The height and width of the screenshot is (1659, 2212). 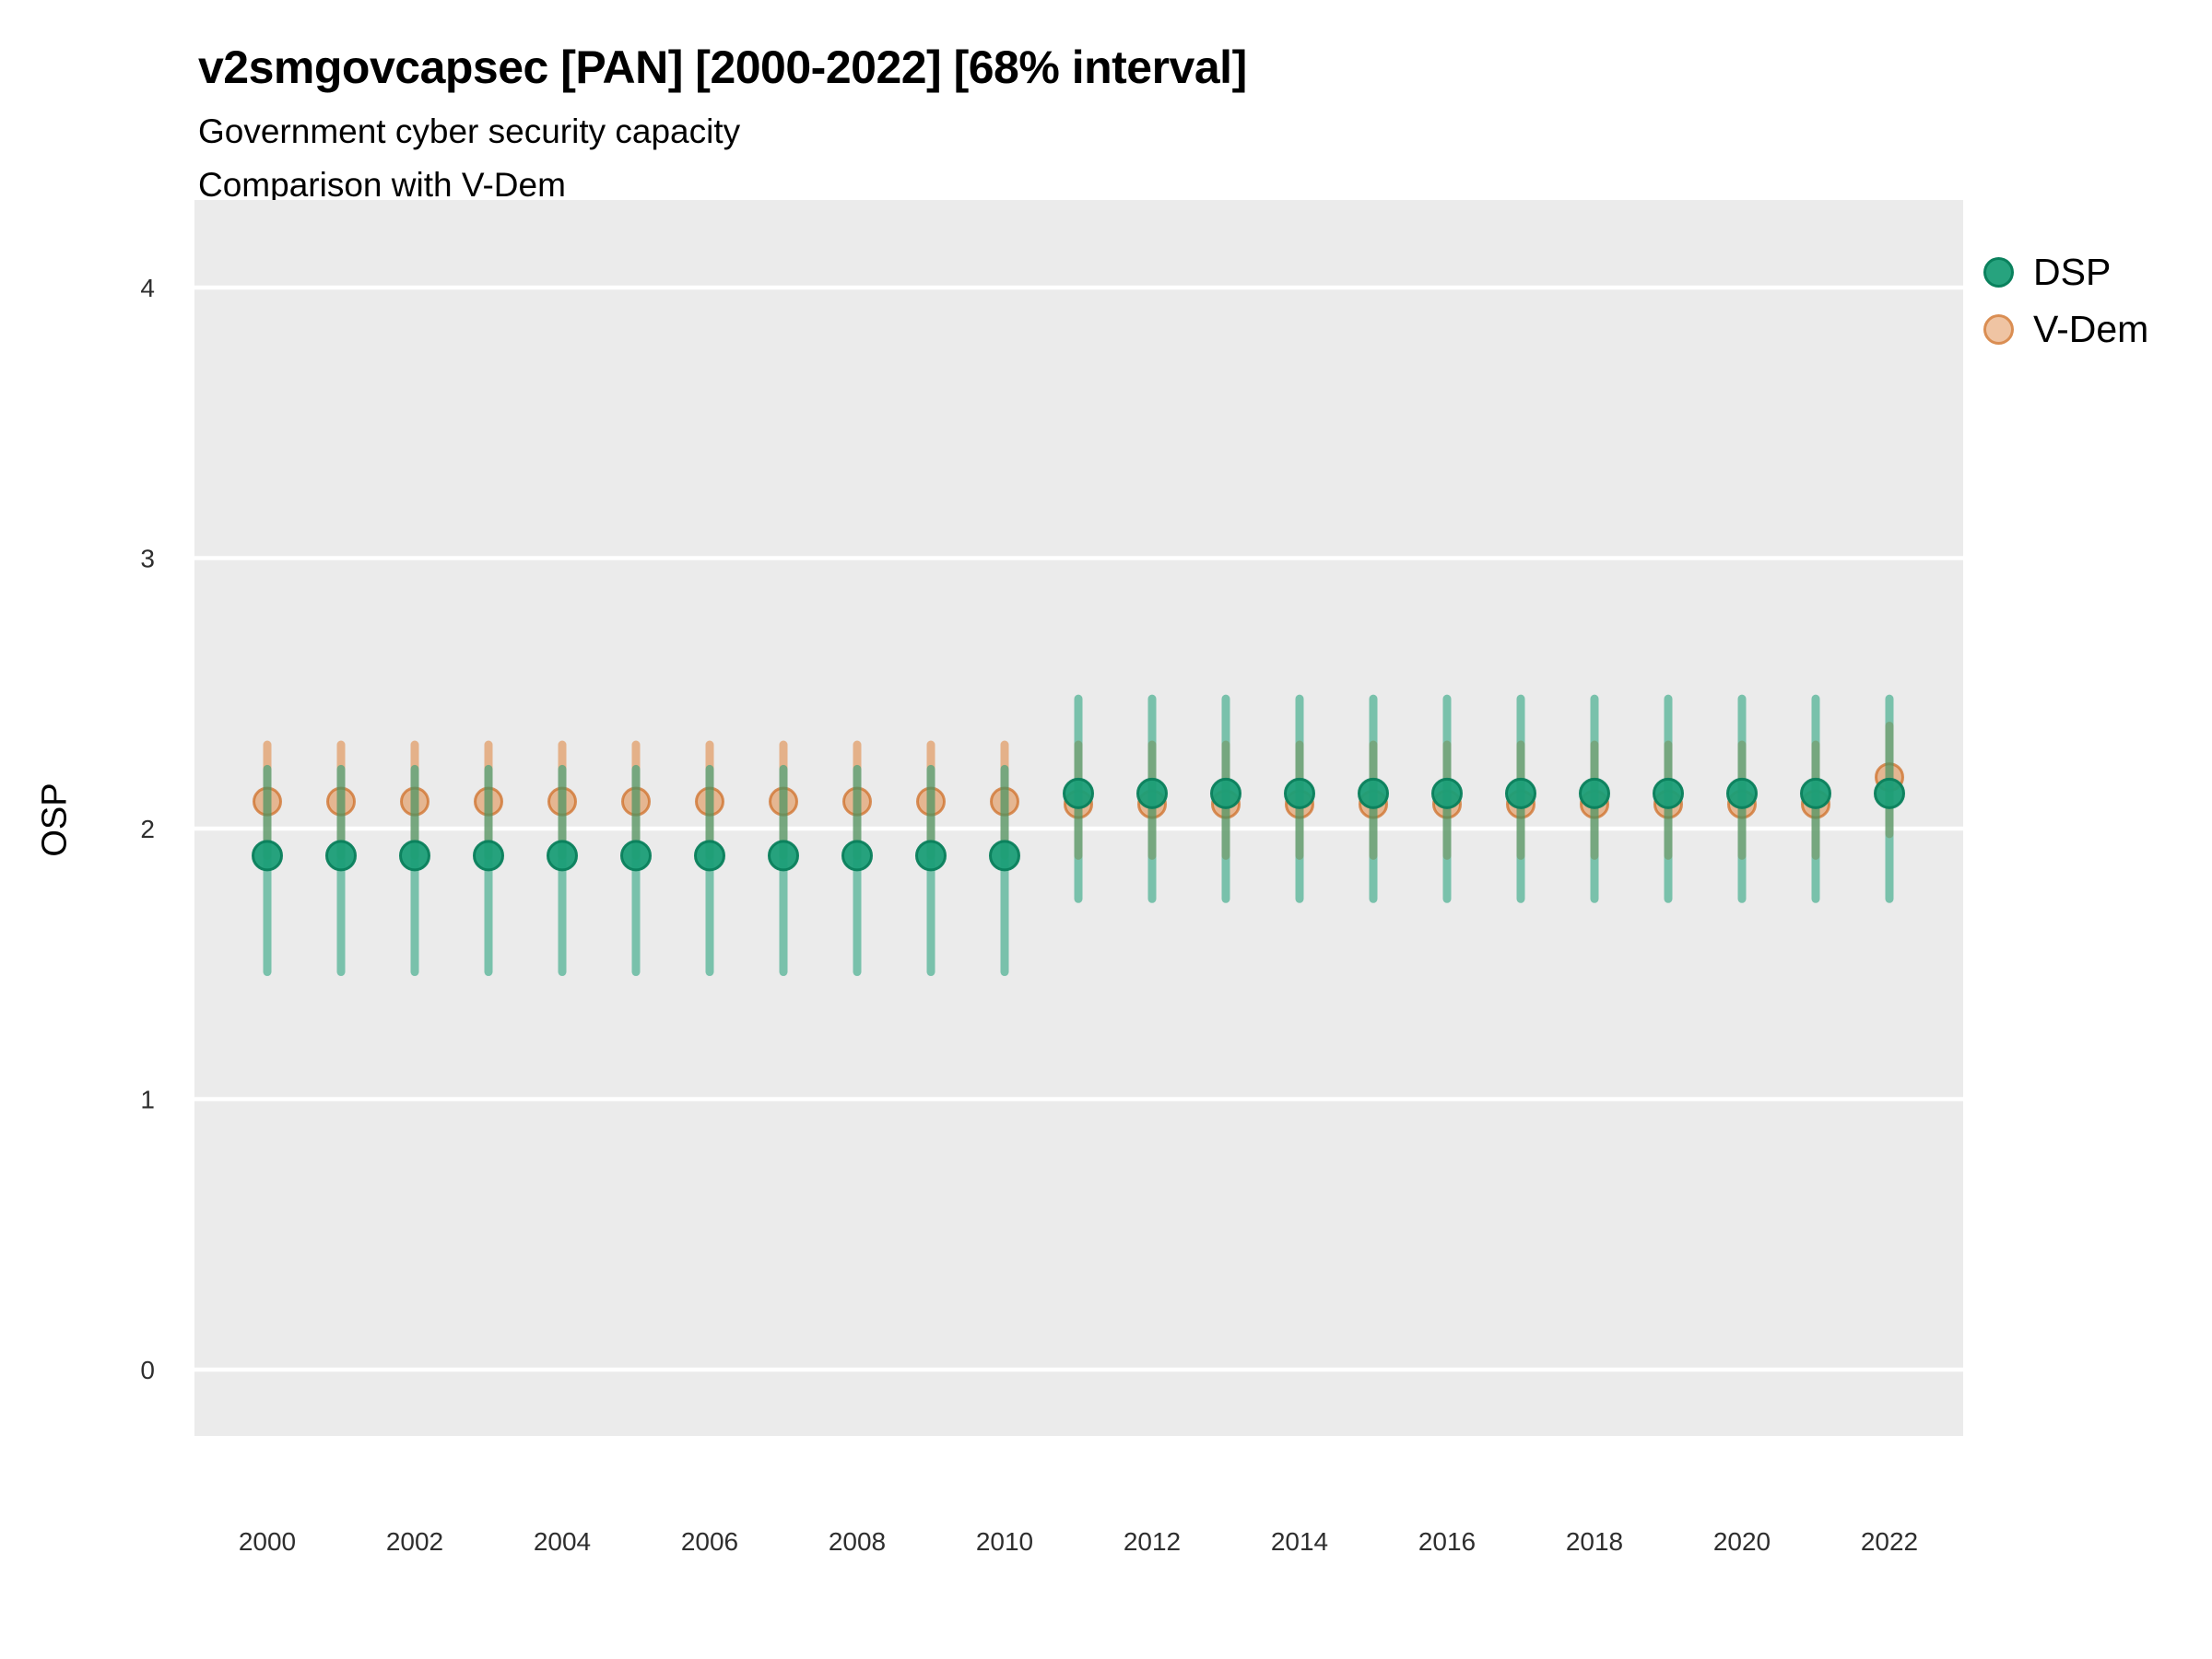 What do you see at coordinates (147, 1370) in the screenshot?
I see `y-tick-label-0: 0` at bounding box center [147, 1370].